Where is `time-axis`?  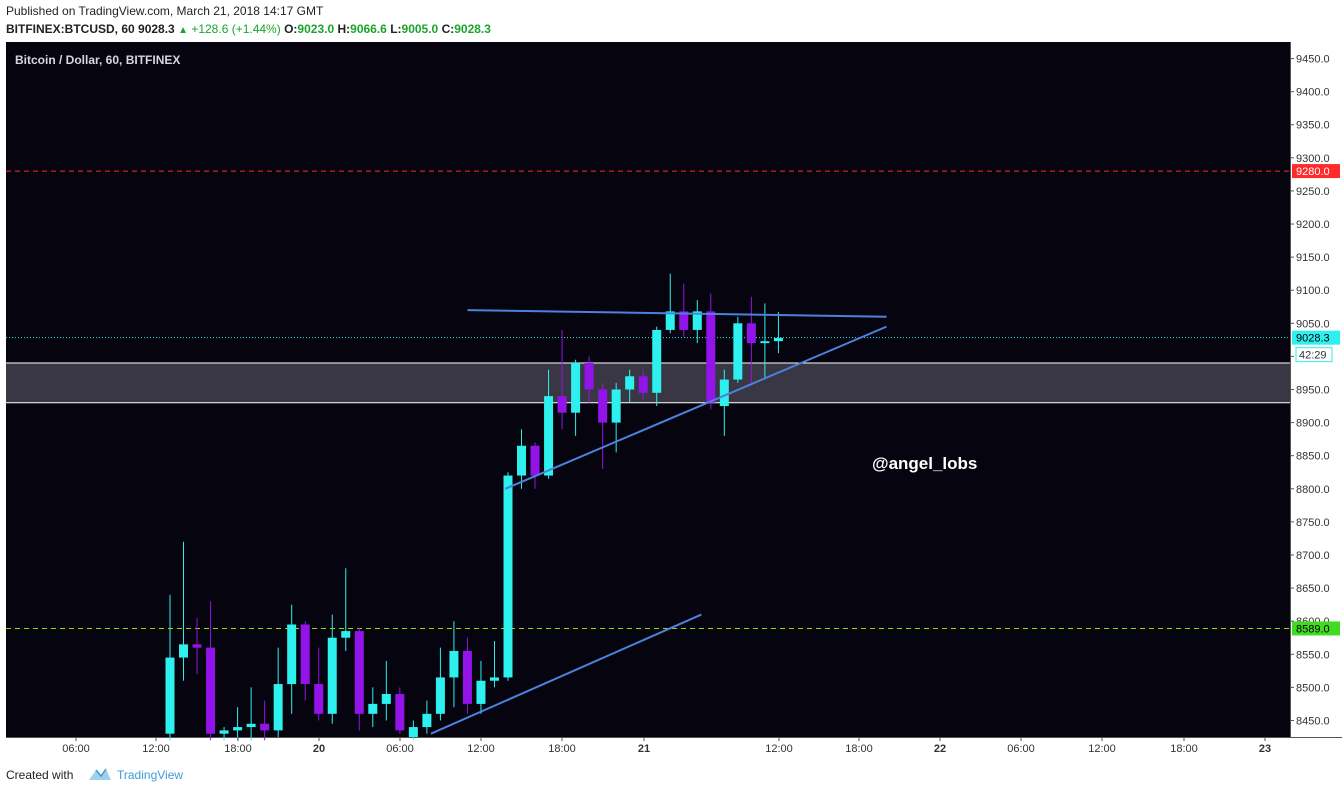 time-axis is located at coordinates (674, 748).